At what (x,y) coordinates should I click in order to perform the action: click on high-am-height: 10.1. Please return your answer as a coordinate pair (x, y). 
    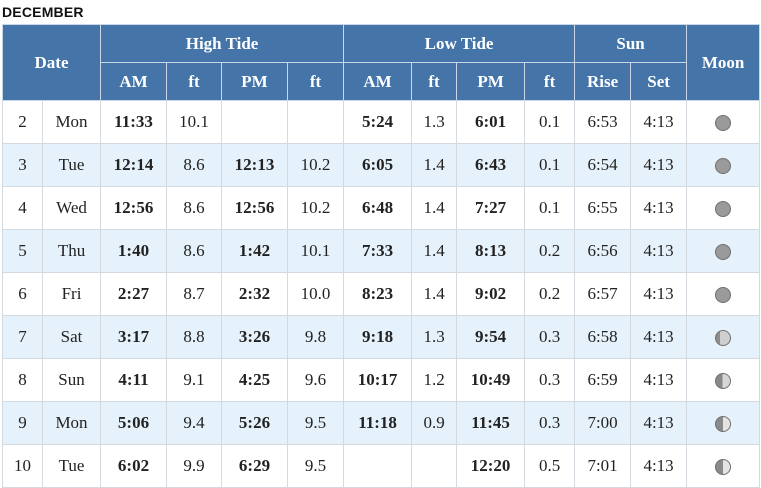
    Looking at the image, I should click on (194, 122).